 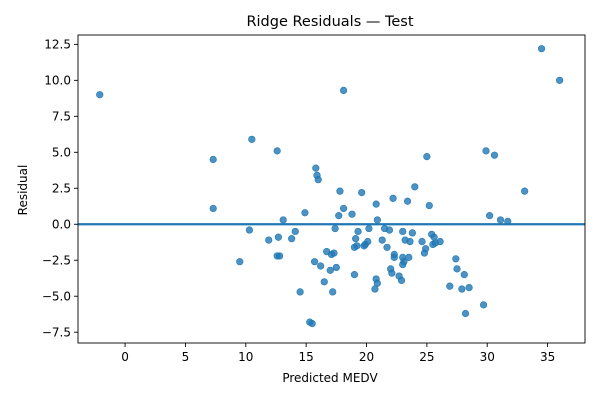 I want to click on x-tick-label: 10, so click(x=245, y=357).